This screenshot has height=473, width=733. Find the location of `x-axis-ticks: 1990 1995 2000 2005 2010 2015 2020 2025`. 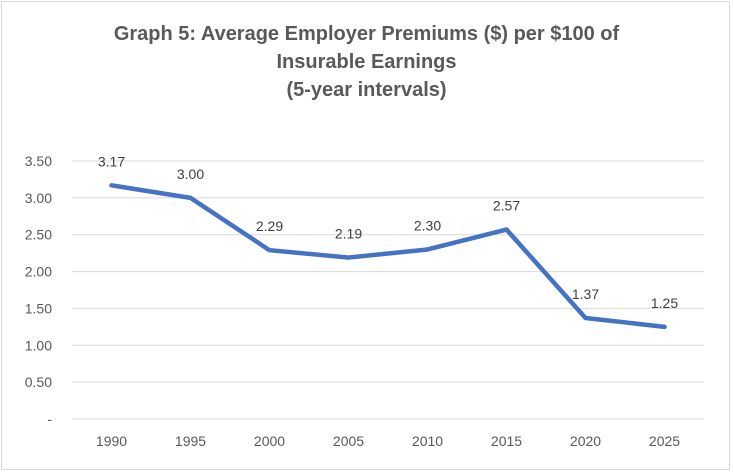

x-axis-ticks: 1990 1995 2000 2005 2010 2015 2020 2025 is located at coordinates (388, 441).